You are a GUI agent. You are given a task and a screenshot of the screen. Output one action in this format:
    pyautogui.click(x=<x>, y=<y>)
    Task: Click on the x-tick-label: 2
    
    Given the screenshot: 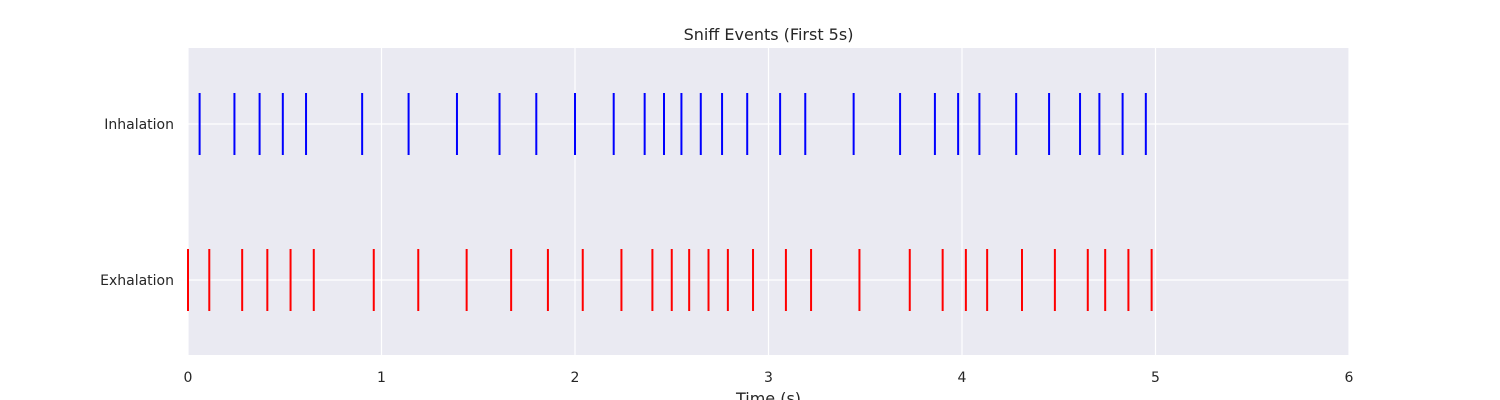 What is the action you would take?
    pyautogui.click(x=575, y=378)
    